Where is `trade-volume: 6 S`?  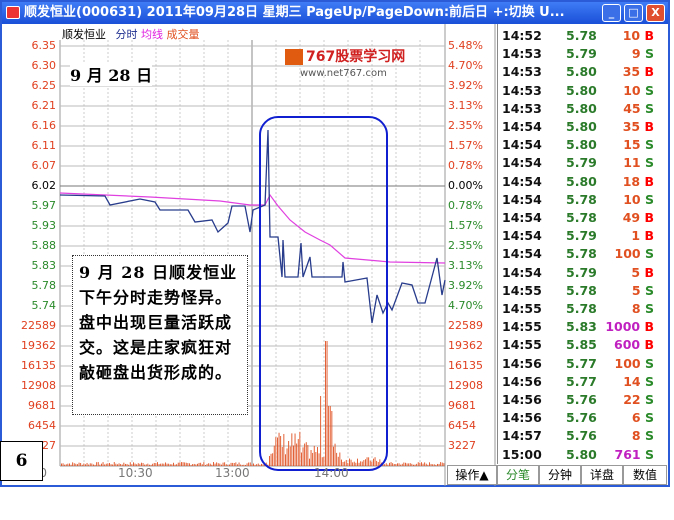 trade-volume: 6 S is located at coordinates (642, 418).